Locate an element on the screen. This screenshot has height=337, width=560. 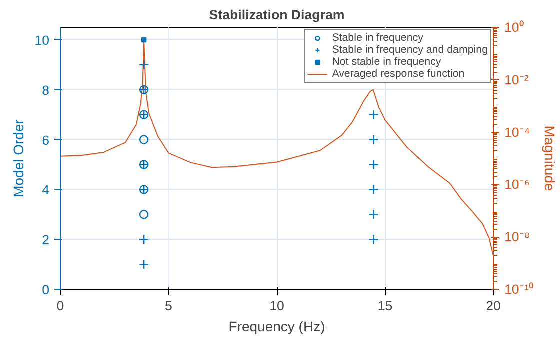
y2-tick-label: 10⁻¹⁰ is located at coordinates (519, 289).